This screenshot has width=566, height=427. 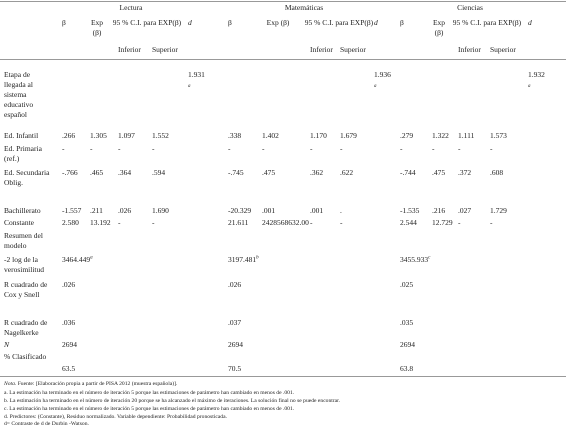 I want to click on text: 63.5, so click(x=69, y=368).